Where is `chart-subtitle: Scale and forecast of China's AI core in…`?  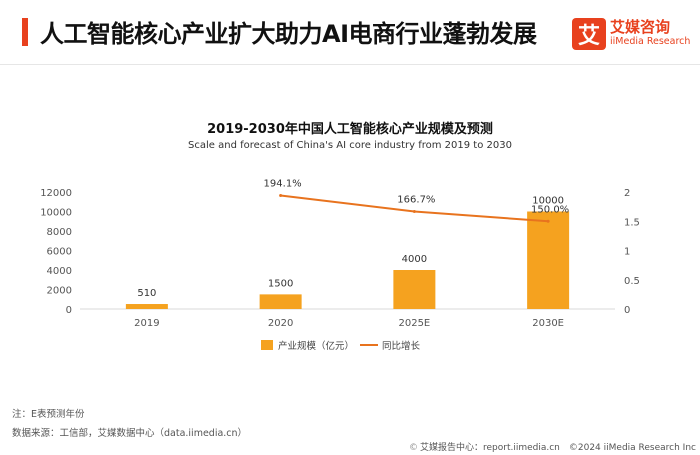
chart-subtitle: Scale and forecast of China's AI core in… is located at coordinates (350, 145).